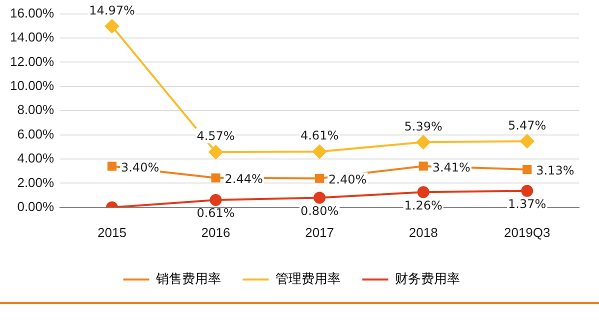  Describe the element at coordinates (36, 182) in the screenshot. I see `y-tick-label: 2.00%` at that location.